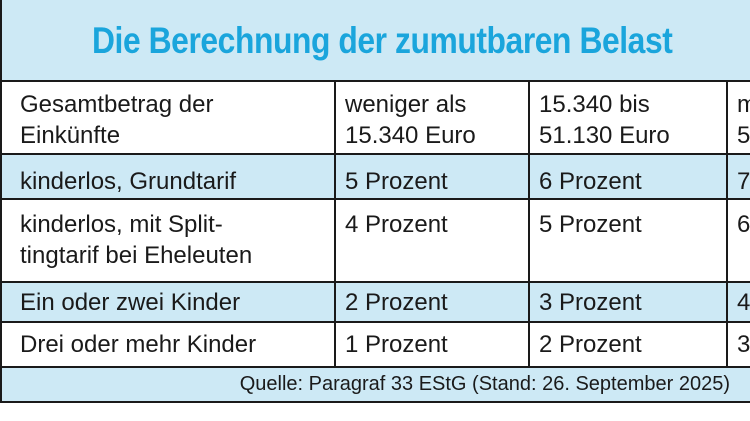 This screenshot has width=750, height=421. I want to click on row-value: 6 Prozent, so click(590, 181).